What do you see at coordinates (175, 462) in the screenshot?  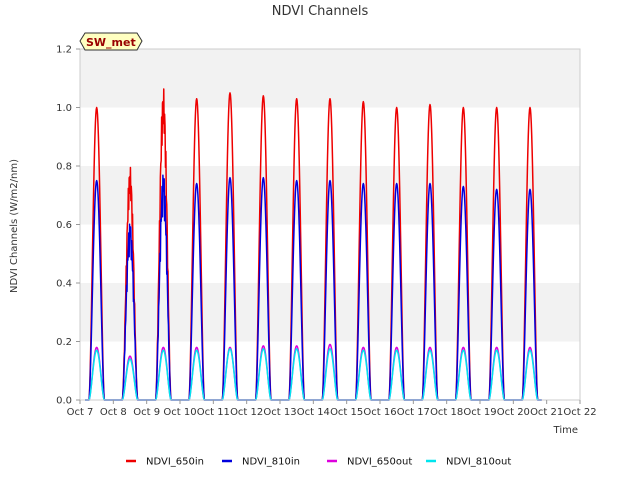 I see `legend-label: NDVI_650in` at bounding box center [175, 462].